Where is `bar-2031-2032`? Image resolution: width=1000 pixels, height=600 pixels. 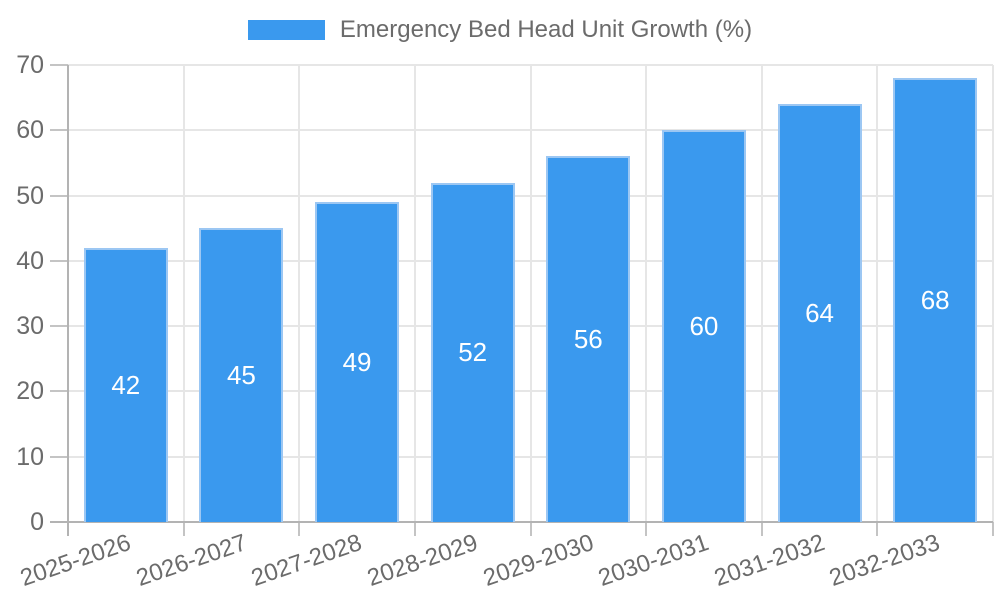 bar-2031-2032 is located at coordinates (819, 313).